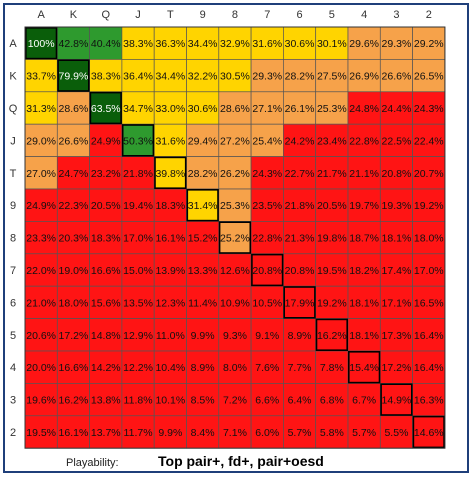 This screenshot has height=478, width=474. I want to click on row-label-9: 9, so click(13, 206).